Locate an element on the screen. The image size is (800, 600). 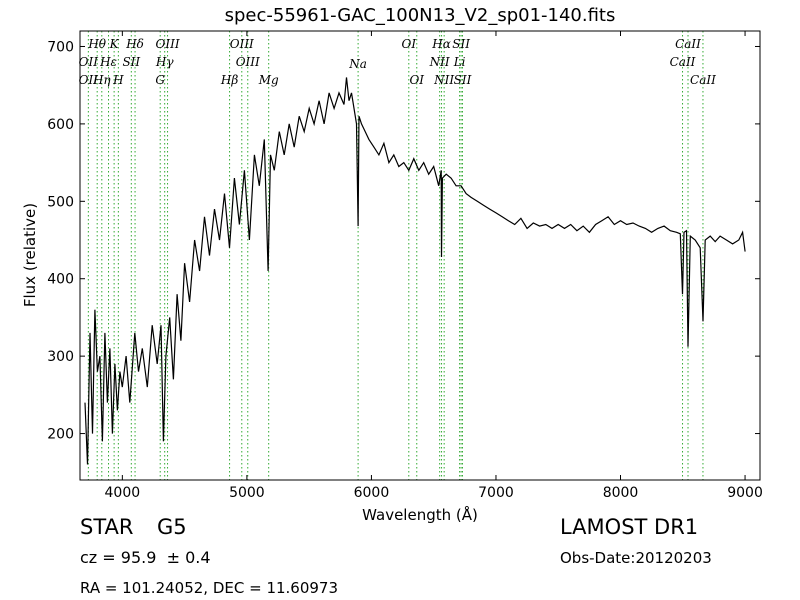
spectral-line-label: Hθ is located at coordinates (96, 44).